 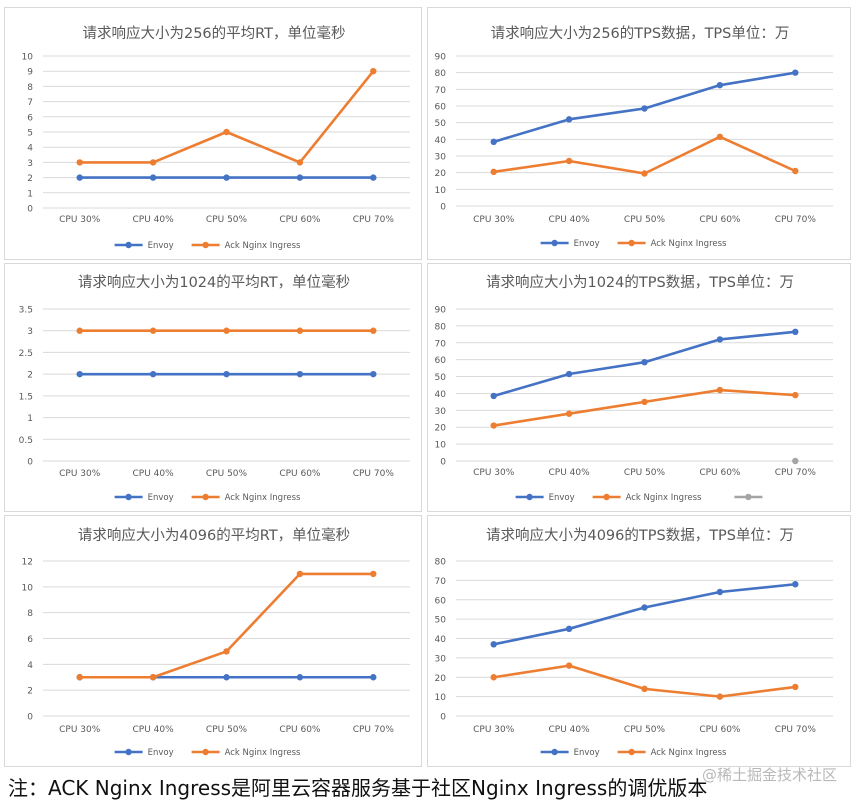 What do you see at coordinates (30, 666) in the screenshot?
I see `y-tick-label: 4` at bounding box center [30, 666].